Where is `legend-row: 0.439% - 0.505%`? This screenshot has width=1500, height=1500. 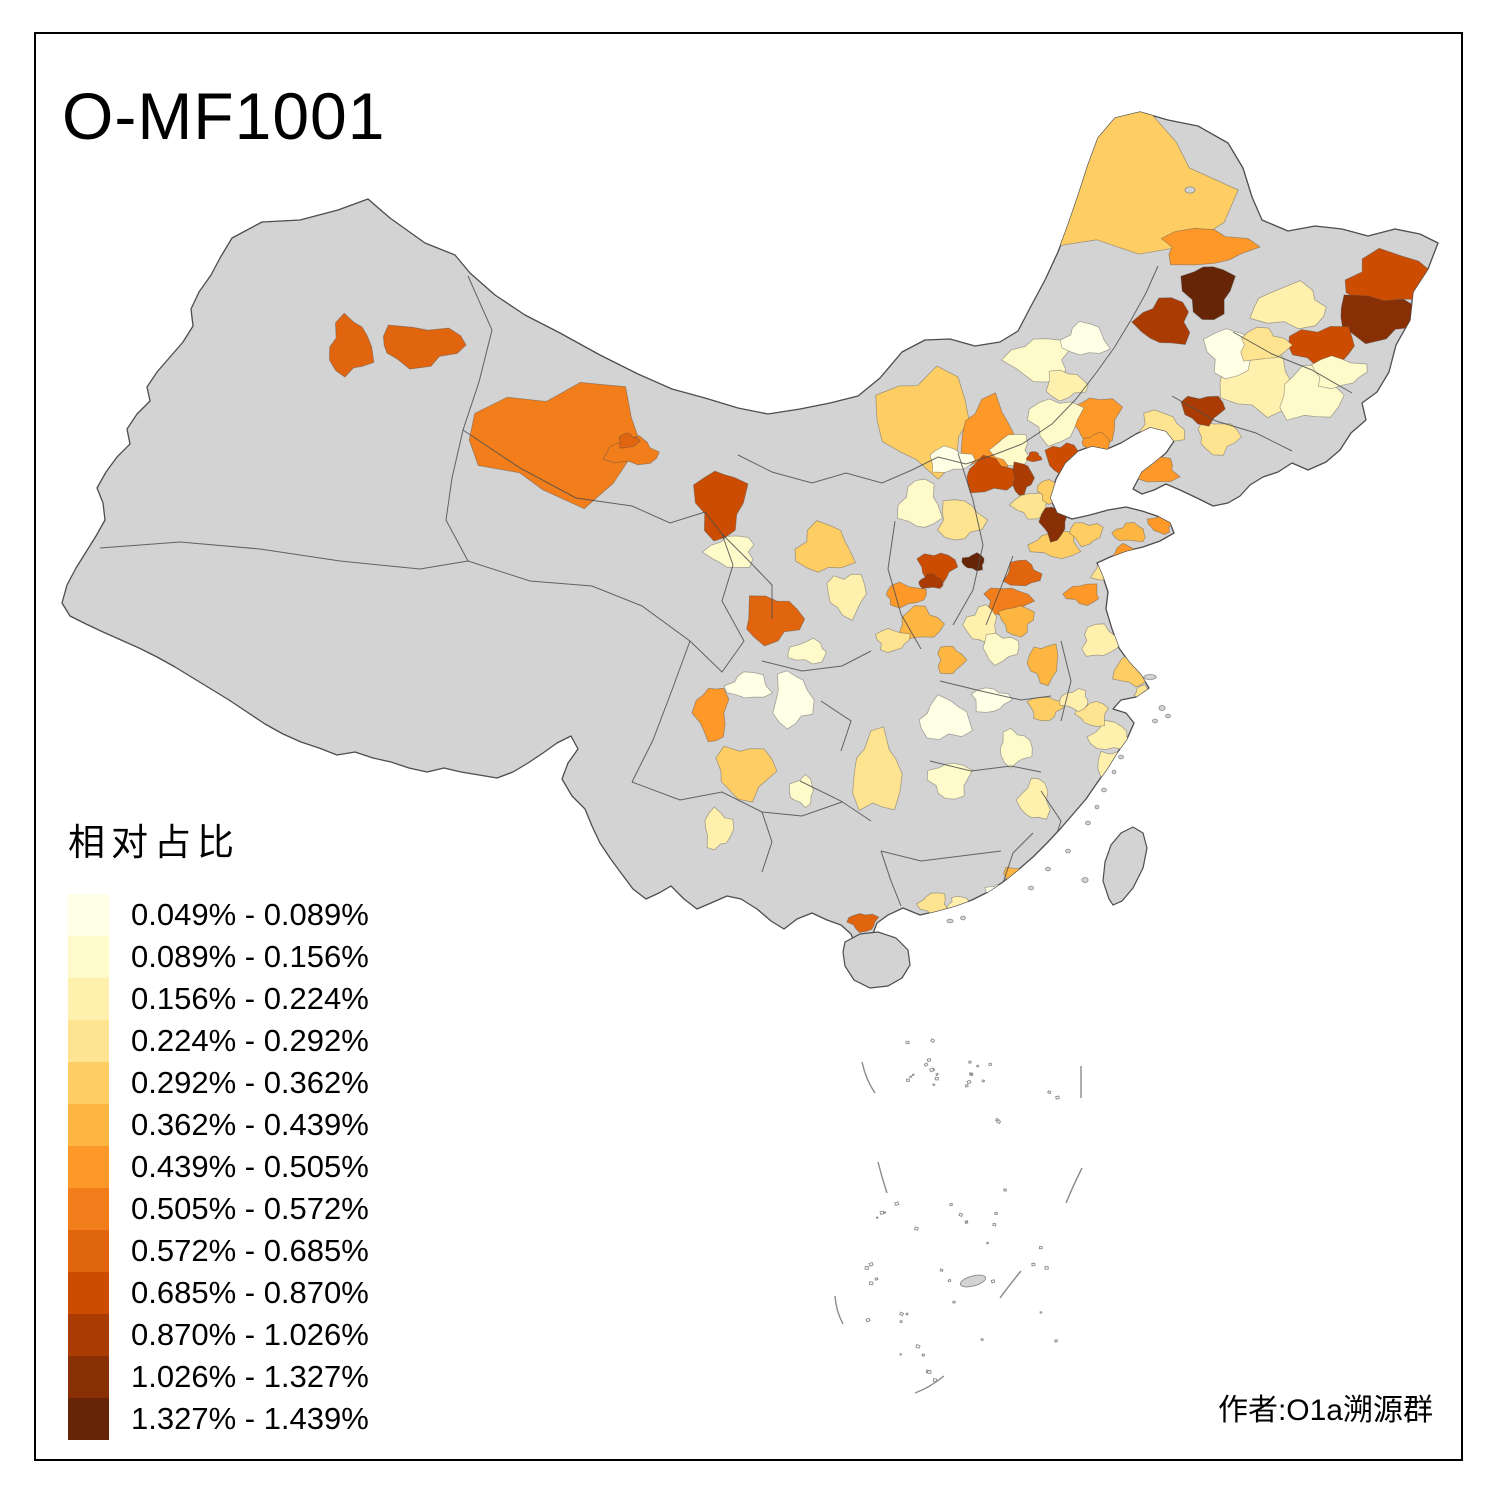
legend-row: 0.439% - 0.505% is located at coordinates (218, 1167).